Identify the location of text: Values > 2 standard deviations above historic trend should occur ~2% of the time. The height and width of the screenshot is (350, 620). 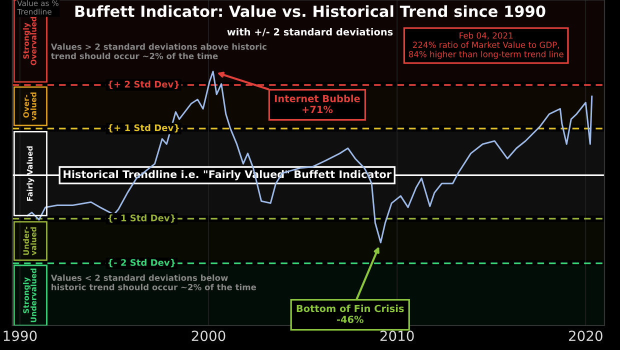
(158, 51).